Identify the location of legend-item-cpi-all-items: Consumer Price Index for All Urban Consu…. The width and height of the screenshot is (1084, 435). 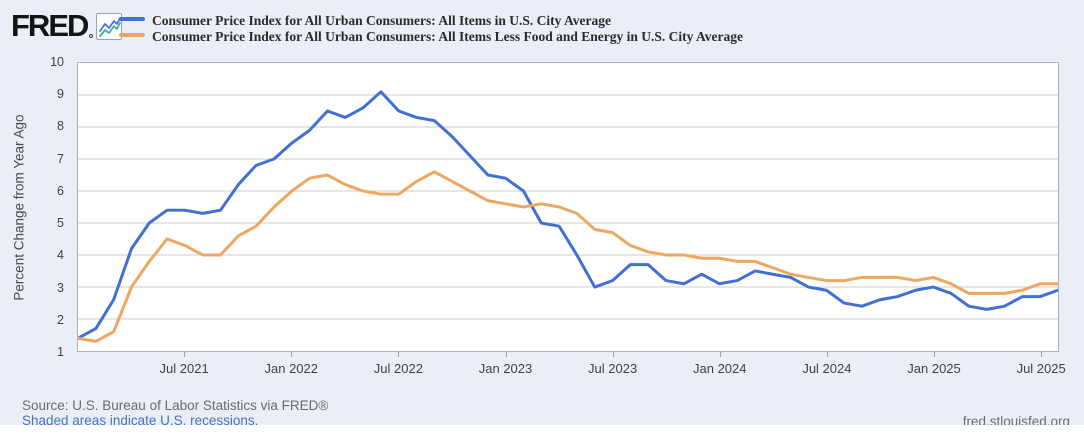
(431, 20).